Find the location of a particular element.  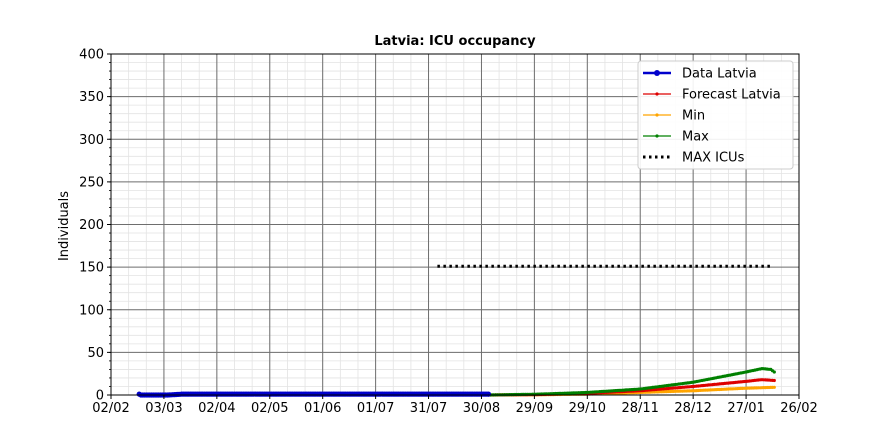

legend-box is located at coordinates (715, 115).